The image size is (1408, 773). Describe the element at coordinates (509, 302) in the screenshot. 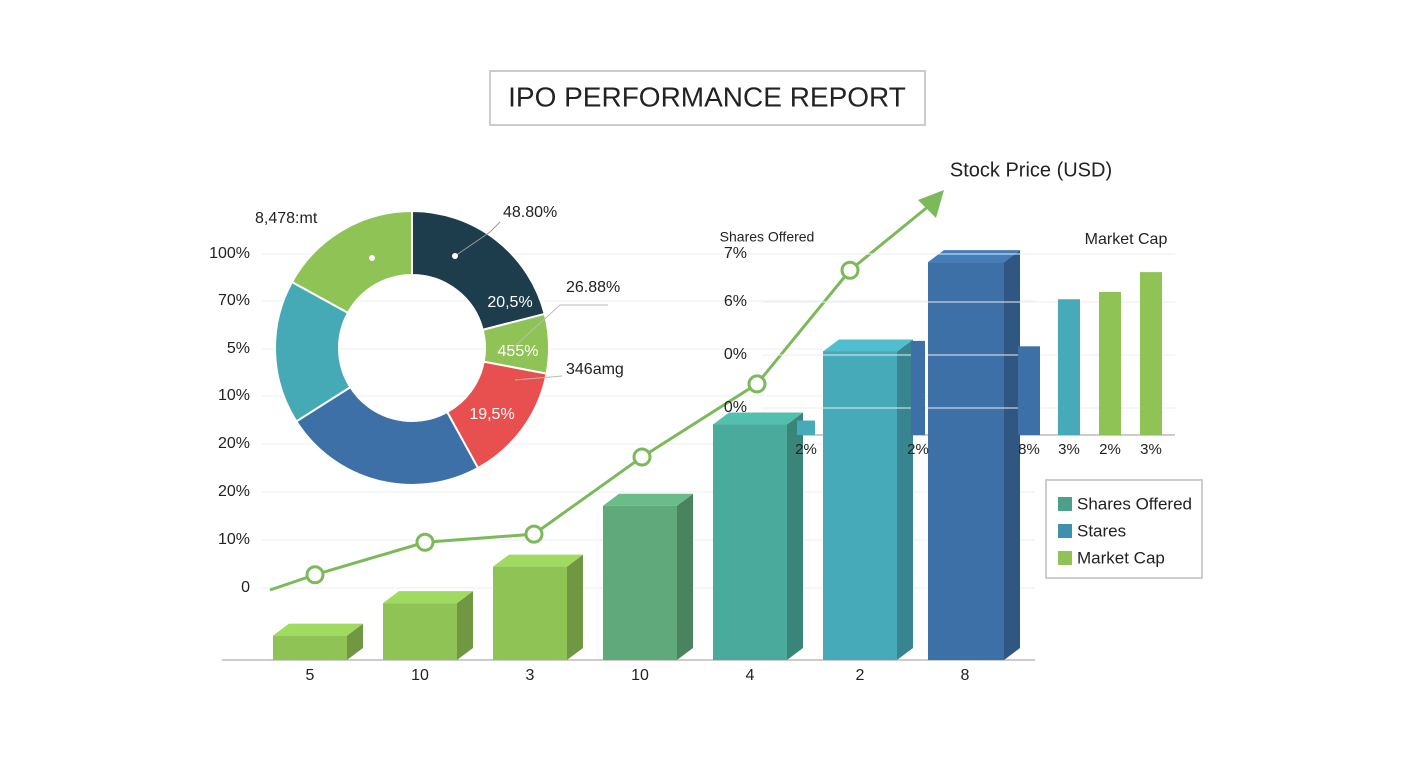

I see `donut-inner-label: 20,5%` at that location.